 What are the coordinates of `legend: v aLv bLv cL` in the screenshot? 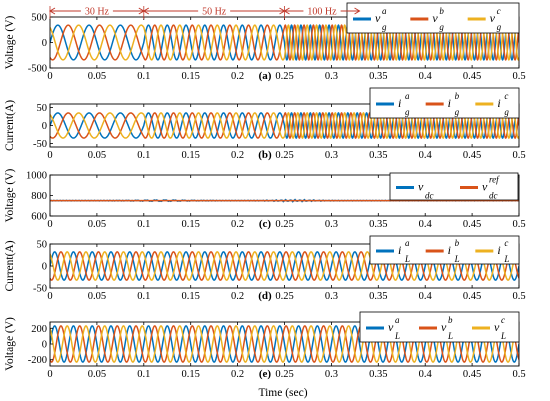 It's located at (439, 327).